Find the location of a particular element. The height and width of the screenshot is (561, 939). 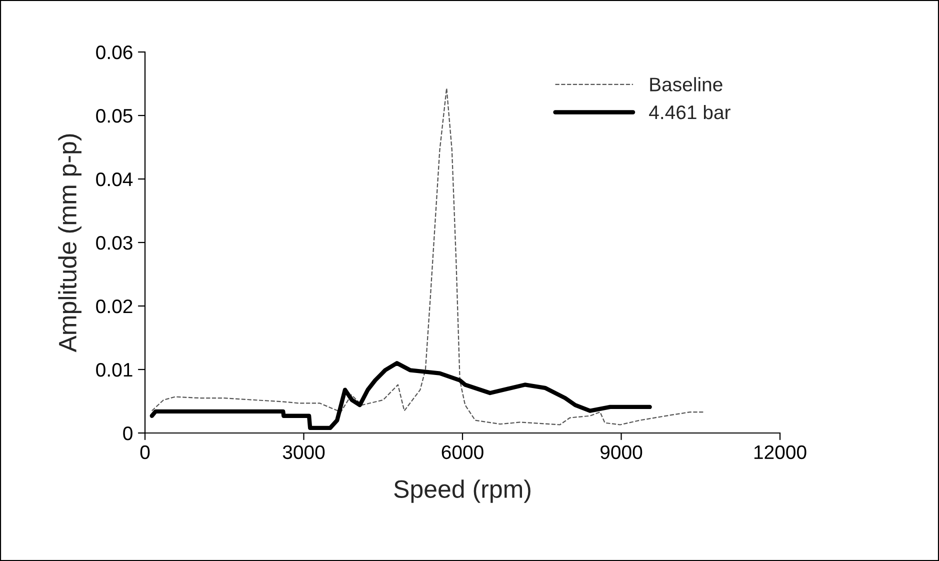

y-tick-label: 0.05 is located at coordinates (114, 115).